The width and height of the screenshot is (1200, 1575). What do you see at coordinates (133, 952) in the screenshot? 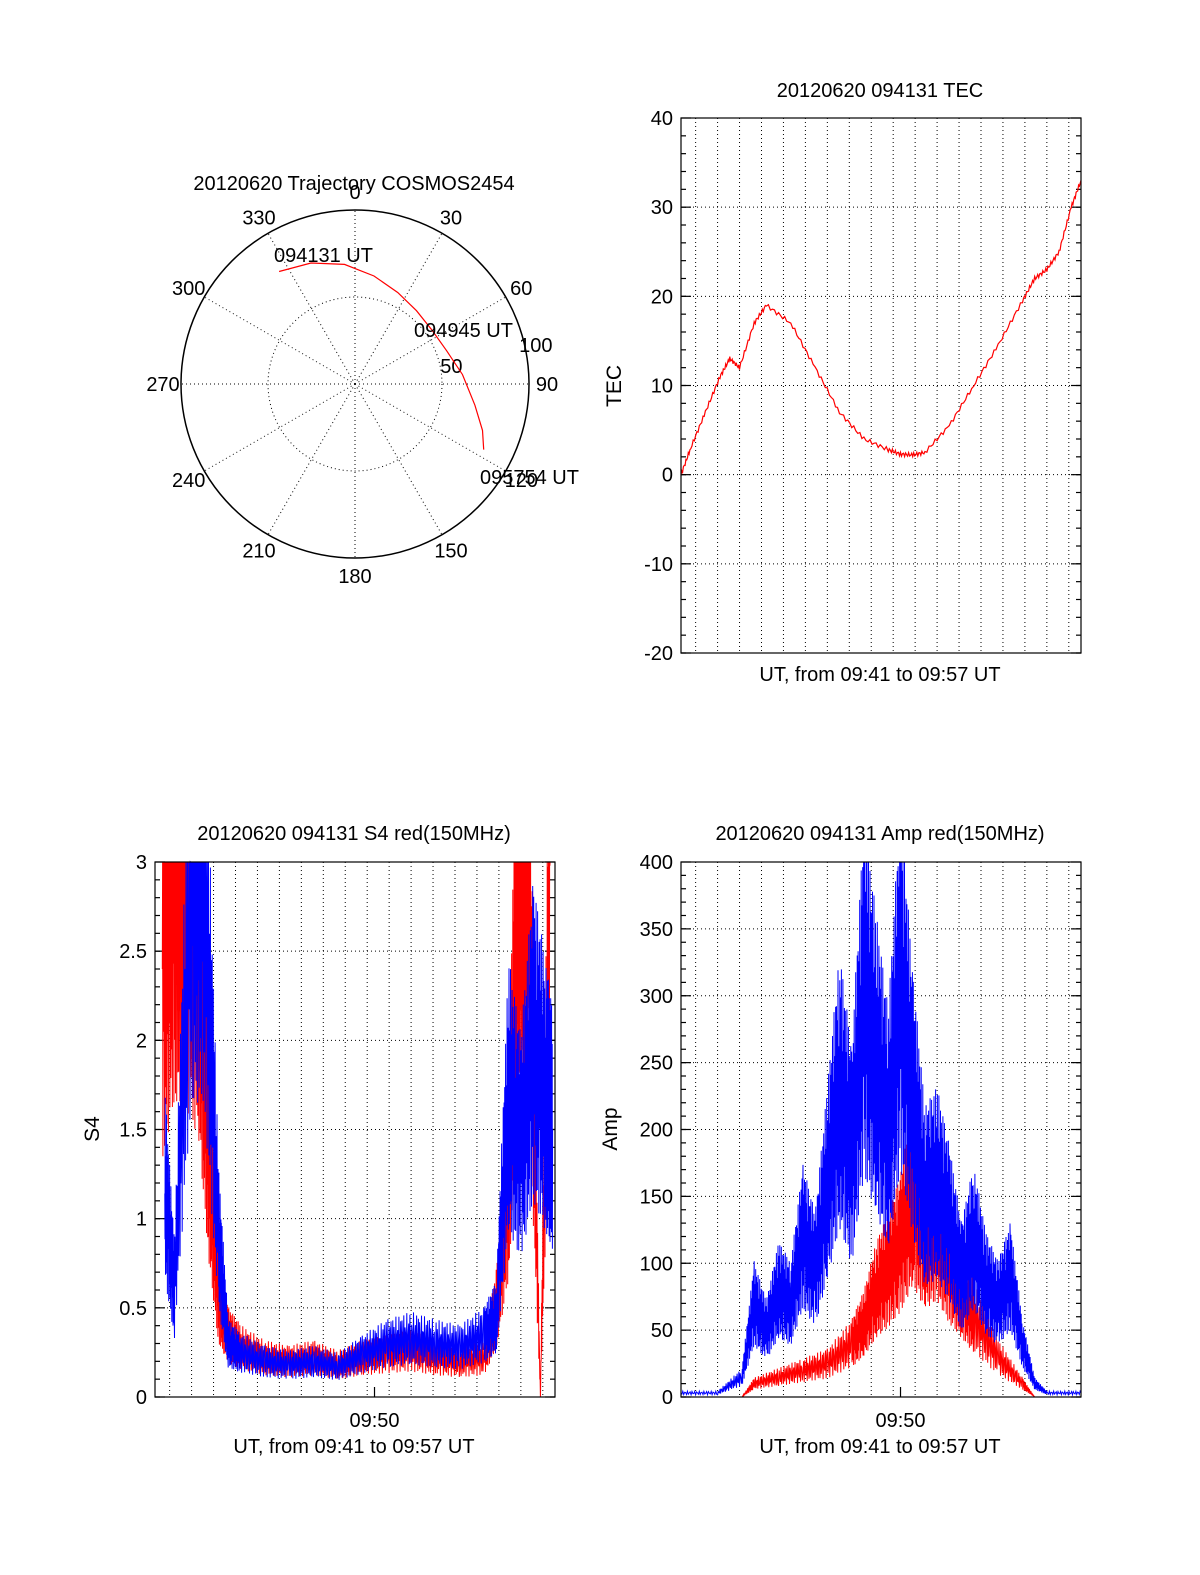
I see `s4-ytick-label: 2.5` at bounding box center [133, 952].